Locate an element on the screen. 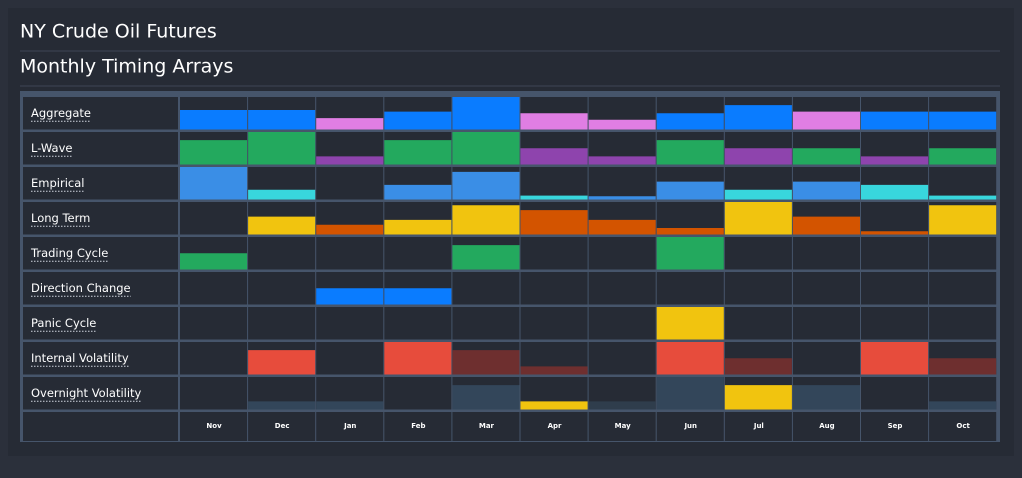 The height and width of the screenshot is (478, 1022). row-label: Overnight Volatility is located at coordinates (86, 393).